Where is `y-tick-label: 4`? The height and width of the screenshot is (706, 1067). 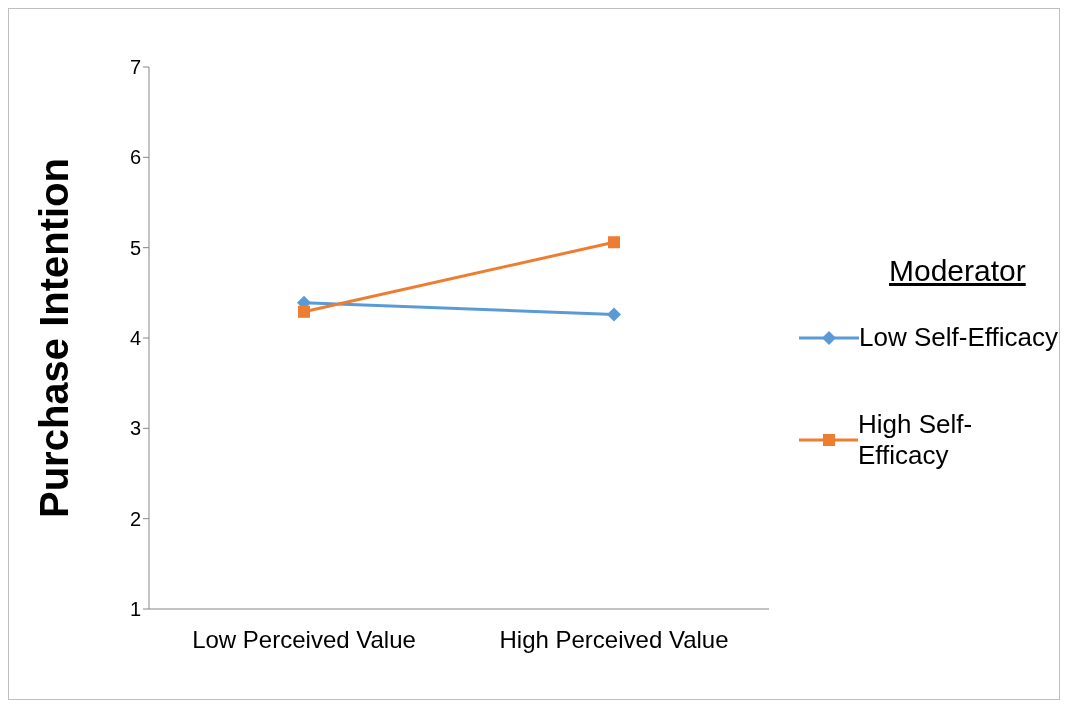 y-tick-label: 4 is located at coordinates (135, 338).